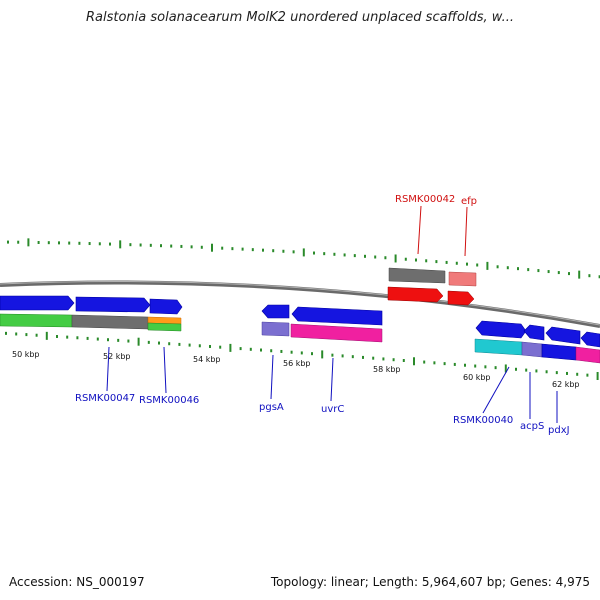 The image size is (600, 600). What do you see at coordinates (77, 582) in the screenshot?
I see `accession-text: Accession: NS_000197` at bounding box center [77, 582].